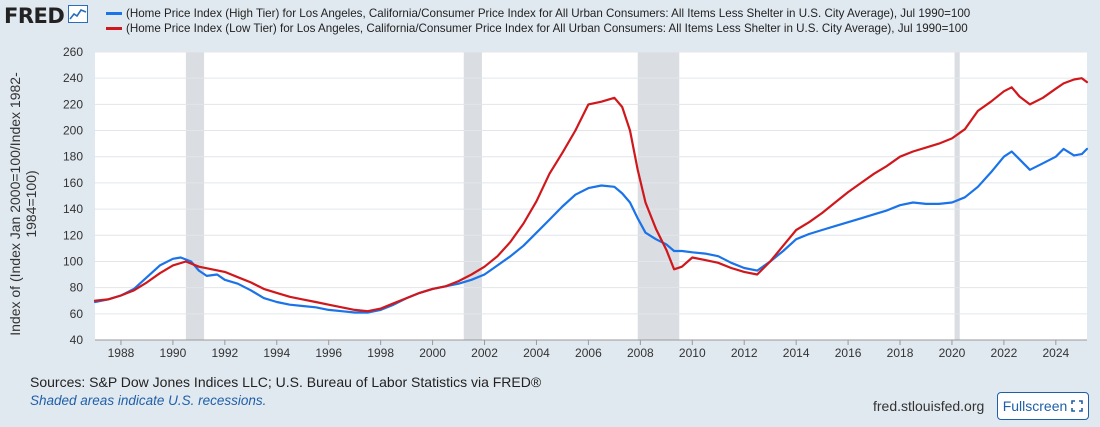  What do you see at coordinates (73, 183) in the screenshot?
I see `y-tick-label-160: 160` at bounding box center [73, 183].